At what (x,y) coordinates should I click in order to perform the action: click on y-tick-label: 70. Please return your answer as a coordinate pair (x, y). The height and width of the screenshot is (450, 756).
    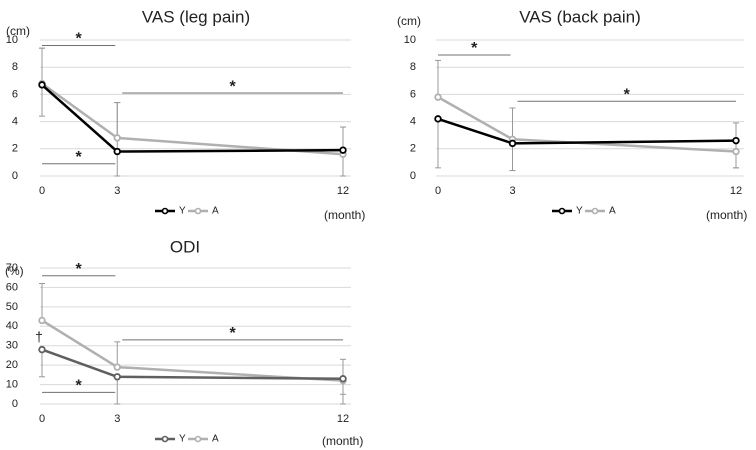
    Looking at the image, I should click on (12, 268).